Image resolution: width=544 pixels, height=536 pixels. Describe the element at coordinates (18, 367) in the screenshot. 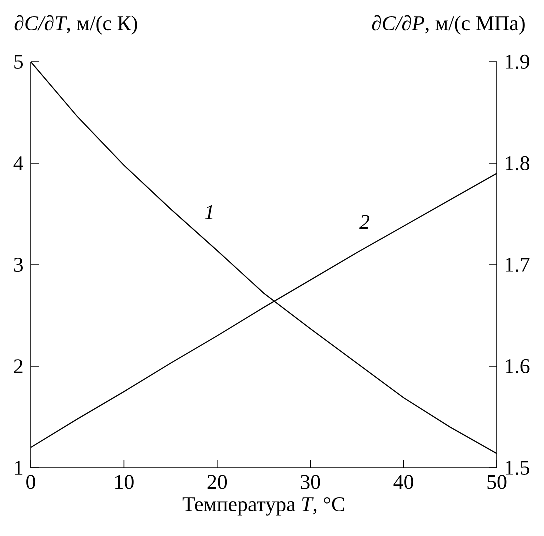

I see `y-tick-label: 2` at that location.